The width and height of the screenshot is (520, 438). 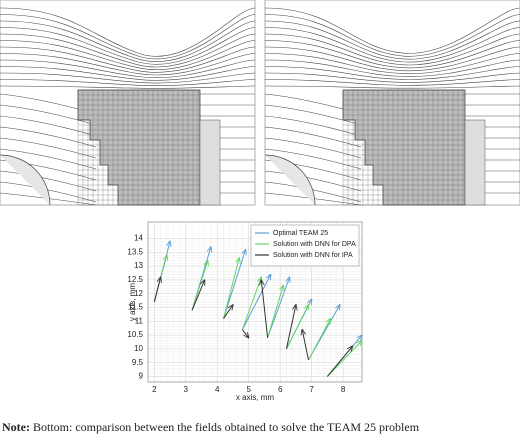 I want to click on y-tick-label: 13.5, so click(x=135, y=251).